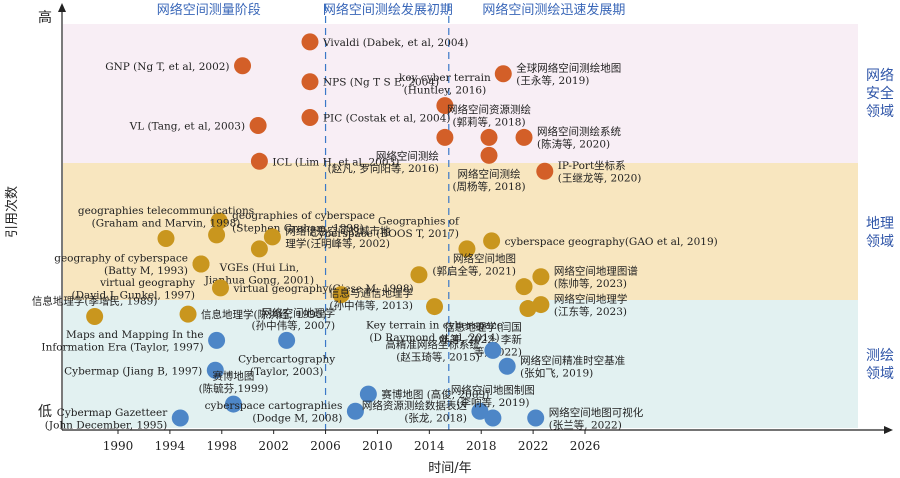  I want to click on point-label-2-9-0: 网络资源测绘数据表达, so click(414, 405).